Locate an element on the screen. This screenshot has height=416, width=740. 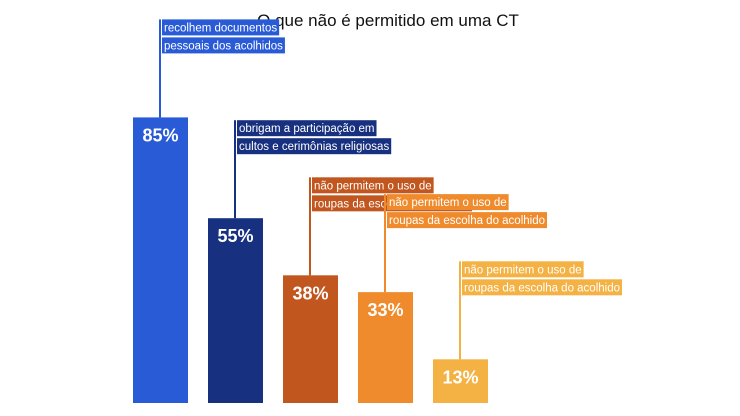
annotation-1-line-1: recolhem documentos is located at coordinates (220, 28).